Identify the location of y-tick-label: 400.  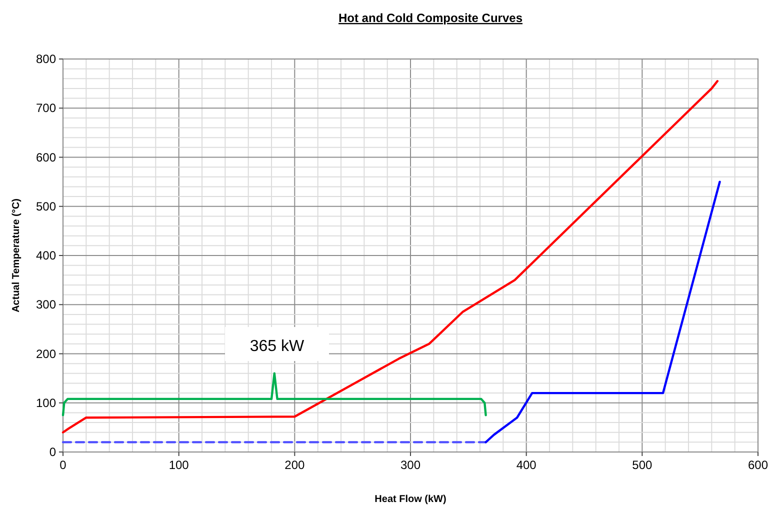
(46, 255).